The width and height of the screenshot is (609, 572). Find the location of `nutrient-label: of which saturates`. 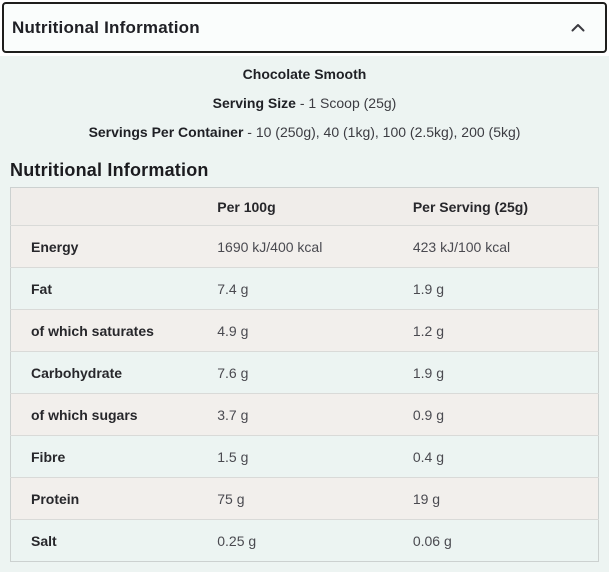

nutrient-label: of which saturates is located at coordinates (92, 330).